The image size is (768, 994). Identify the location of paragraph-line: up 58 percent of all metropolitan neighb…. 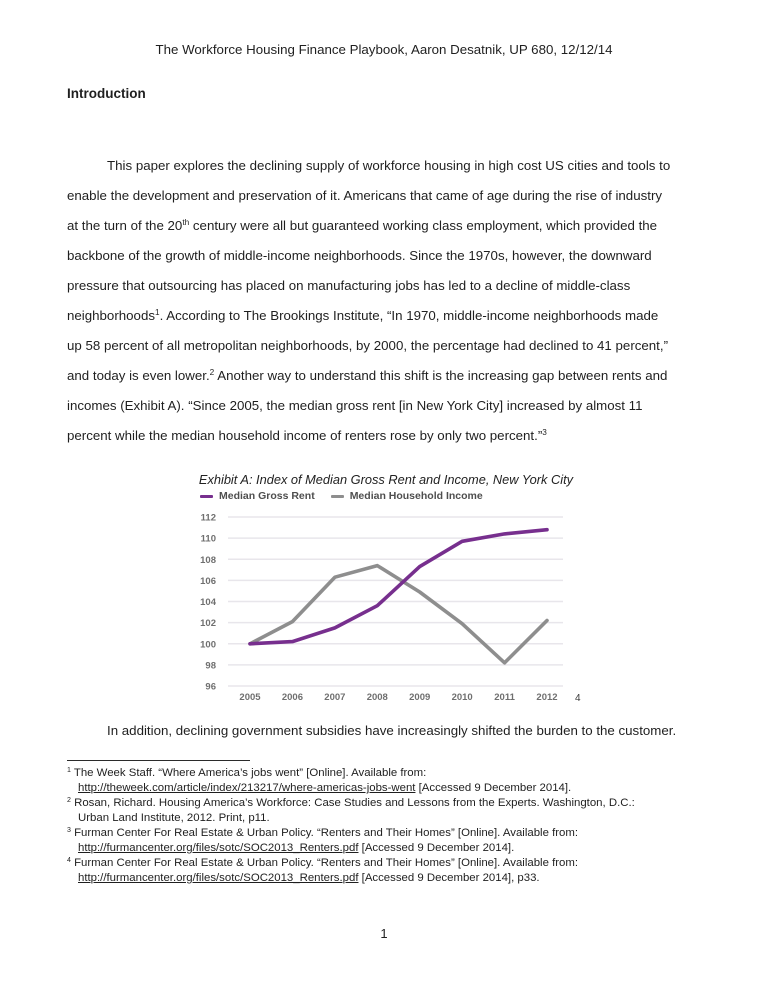
(387, 346).